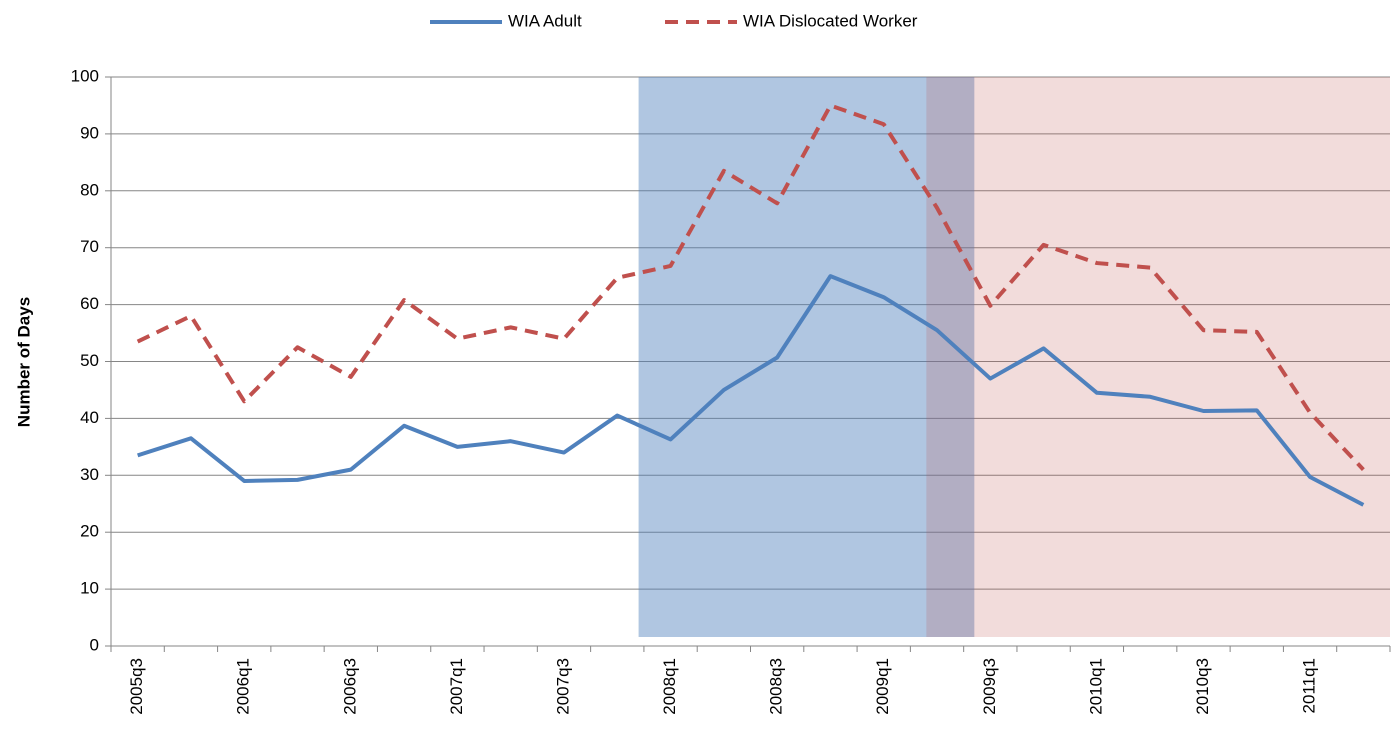  I want to click on x-tick-label: 2006q3, so click(349, 686).